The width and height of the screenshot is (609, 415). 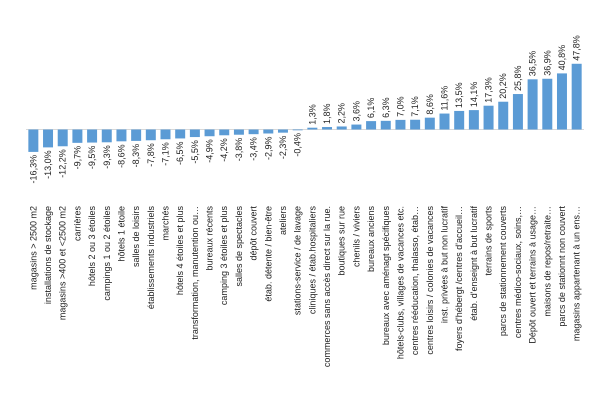 What do you see at coordinates (210, 238) in the screenshot?
I see `category-label: bureaux récents` at bounding box center [210, 238].